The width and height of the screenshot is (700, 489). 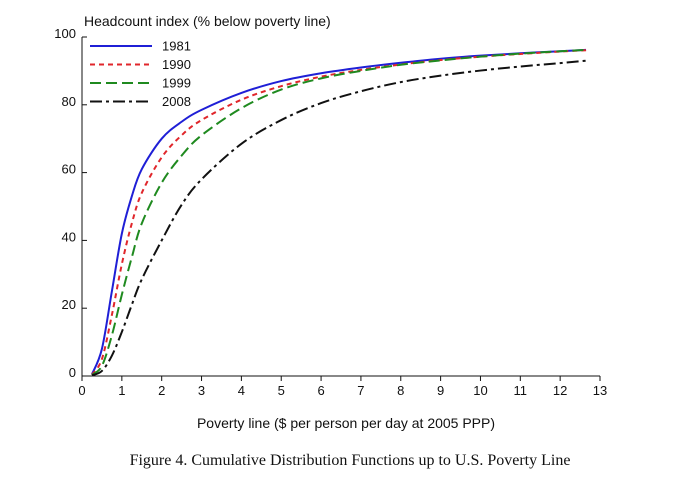 I want to click on x-tick-label: 1, so click(x=121, y=390).